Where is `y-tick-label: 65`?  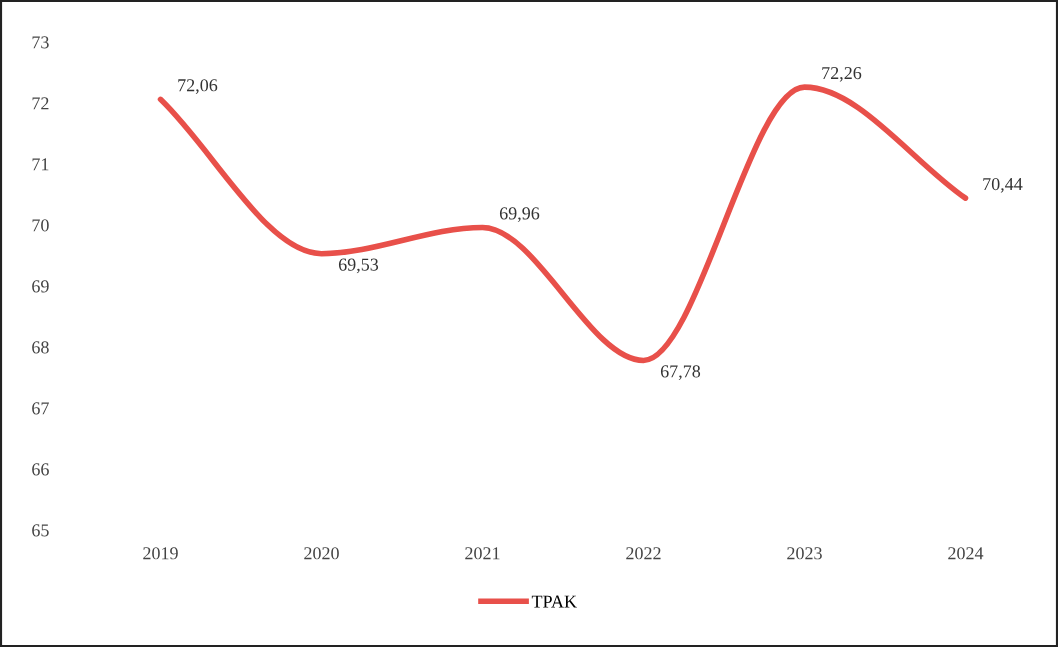 y-tick-label: 65 is located at coordinates (40, 530).